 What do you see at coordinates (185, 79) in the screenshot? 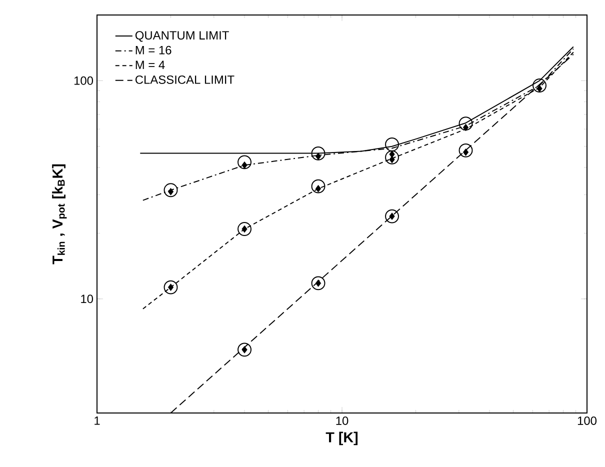
I see `legend-label: CLASSICAL LIMIT` at bounding box center [185, 79].